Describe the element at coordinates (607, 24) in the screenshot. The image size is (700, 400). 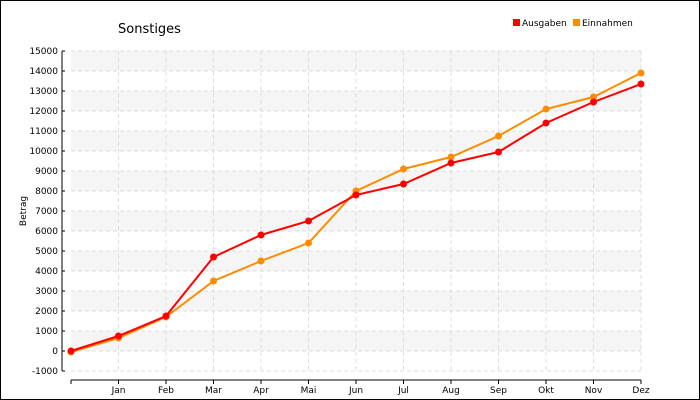
I see `legend-label: Einnahmen` at that location.